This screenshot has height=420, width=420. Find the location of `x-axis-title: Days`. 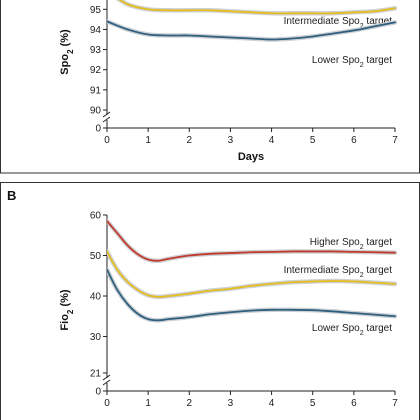

x-axis-title: Days is located at coordinates (251, 157).